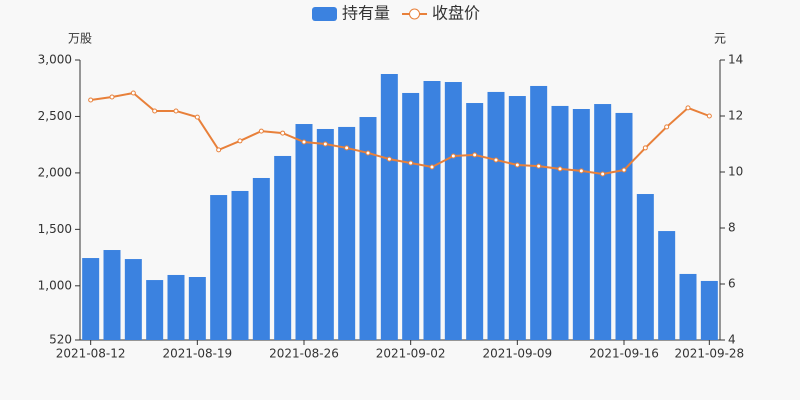  I want to click on y-tick-label: 520, so click(60, 340).